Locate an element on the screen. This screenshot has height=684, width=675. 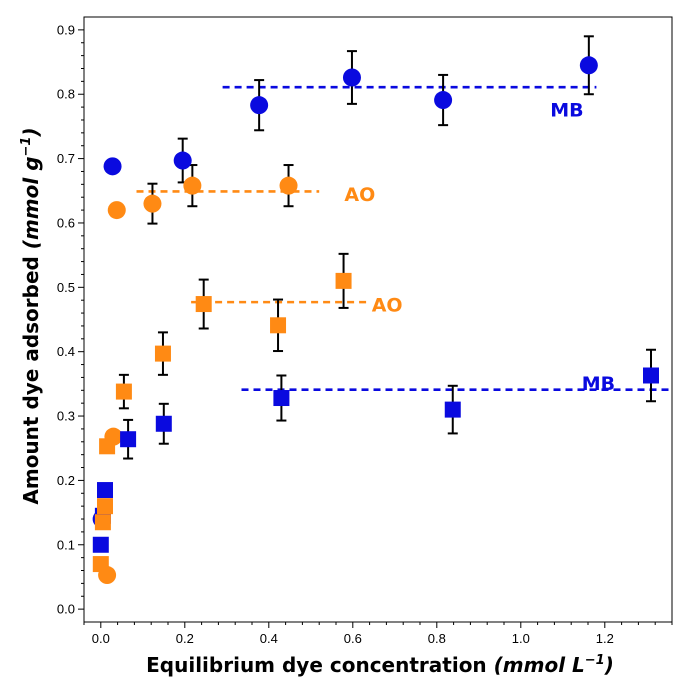
x-tick-label: 0.0 is located at coordinates (101, 638).